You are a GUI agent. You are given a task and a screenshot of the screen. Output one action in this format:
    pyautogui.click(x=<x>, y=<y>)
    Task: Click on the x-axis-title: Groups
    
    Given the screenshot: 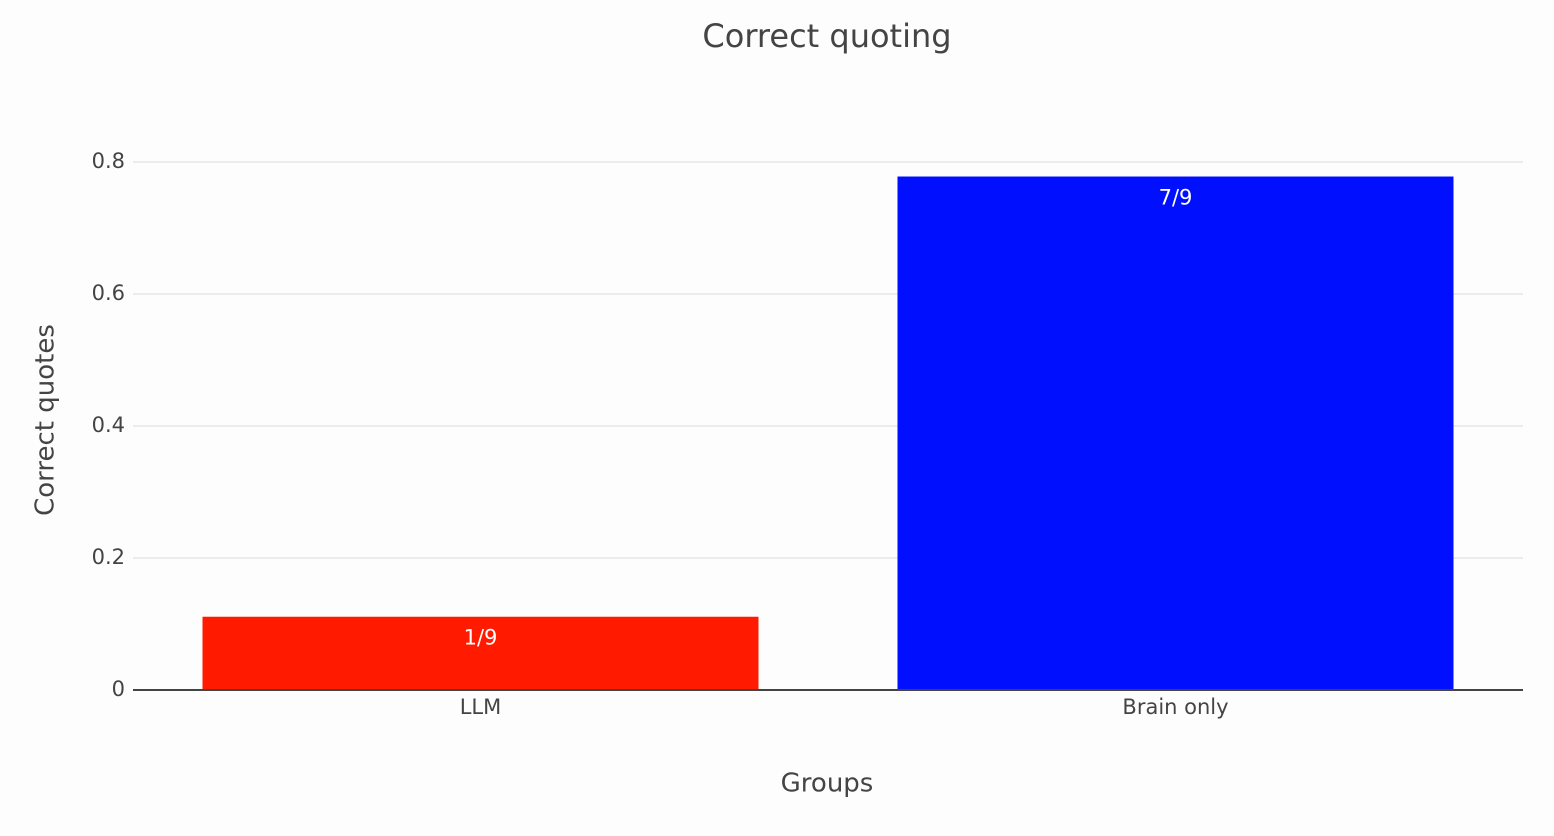 What is the action you would take?
    pyautogui.click(x=827, y=784)
    